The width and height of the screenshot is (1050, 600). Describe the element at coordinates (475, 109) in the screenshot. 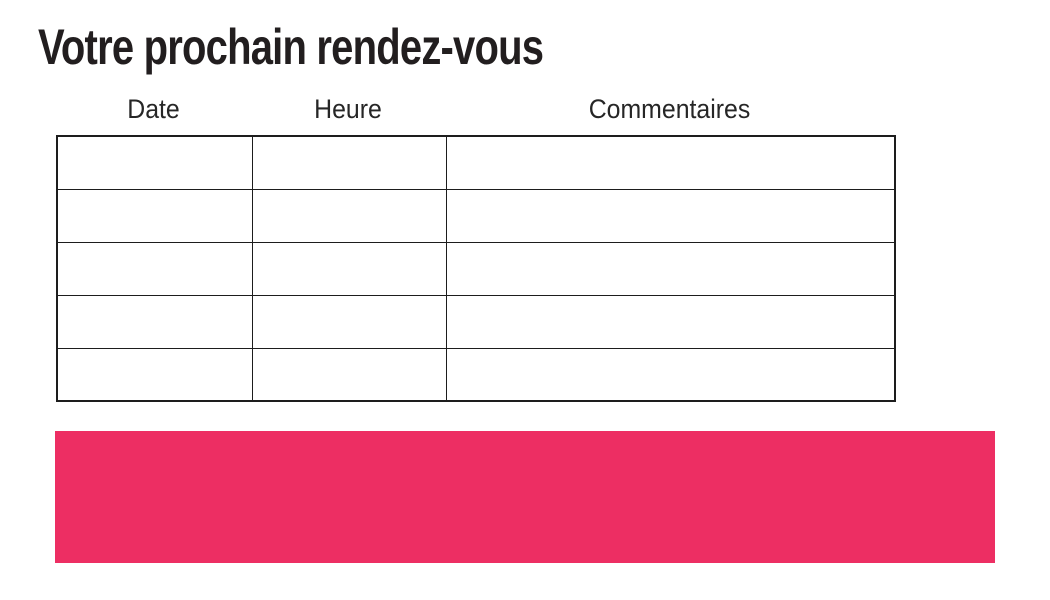

I see `table-header-row: Date Heure Commentaires` at that location.